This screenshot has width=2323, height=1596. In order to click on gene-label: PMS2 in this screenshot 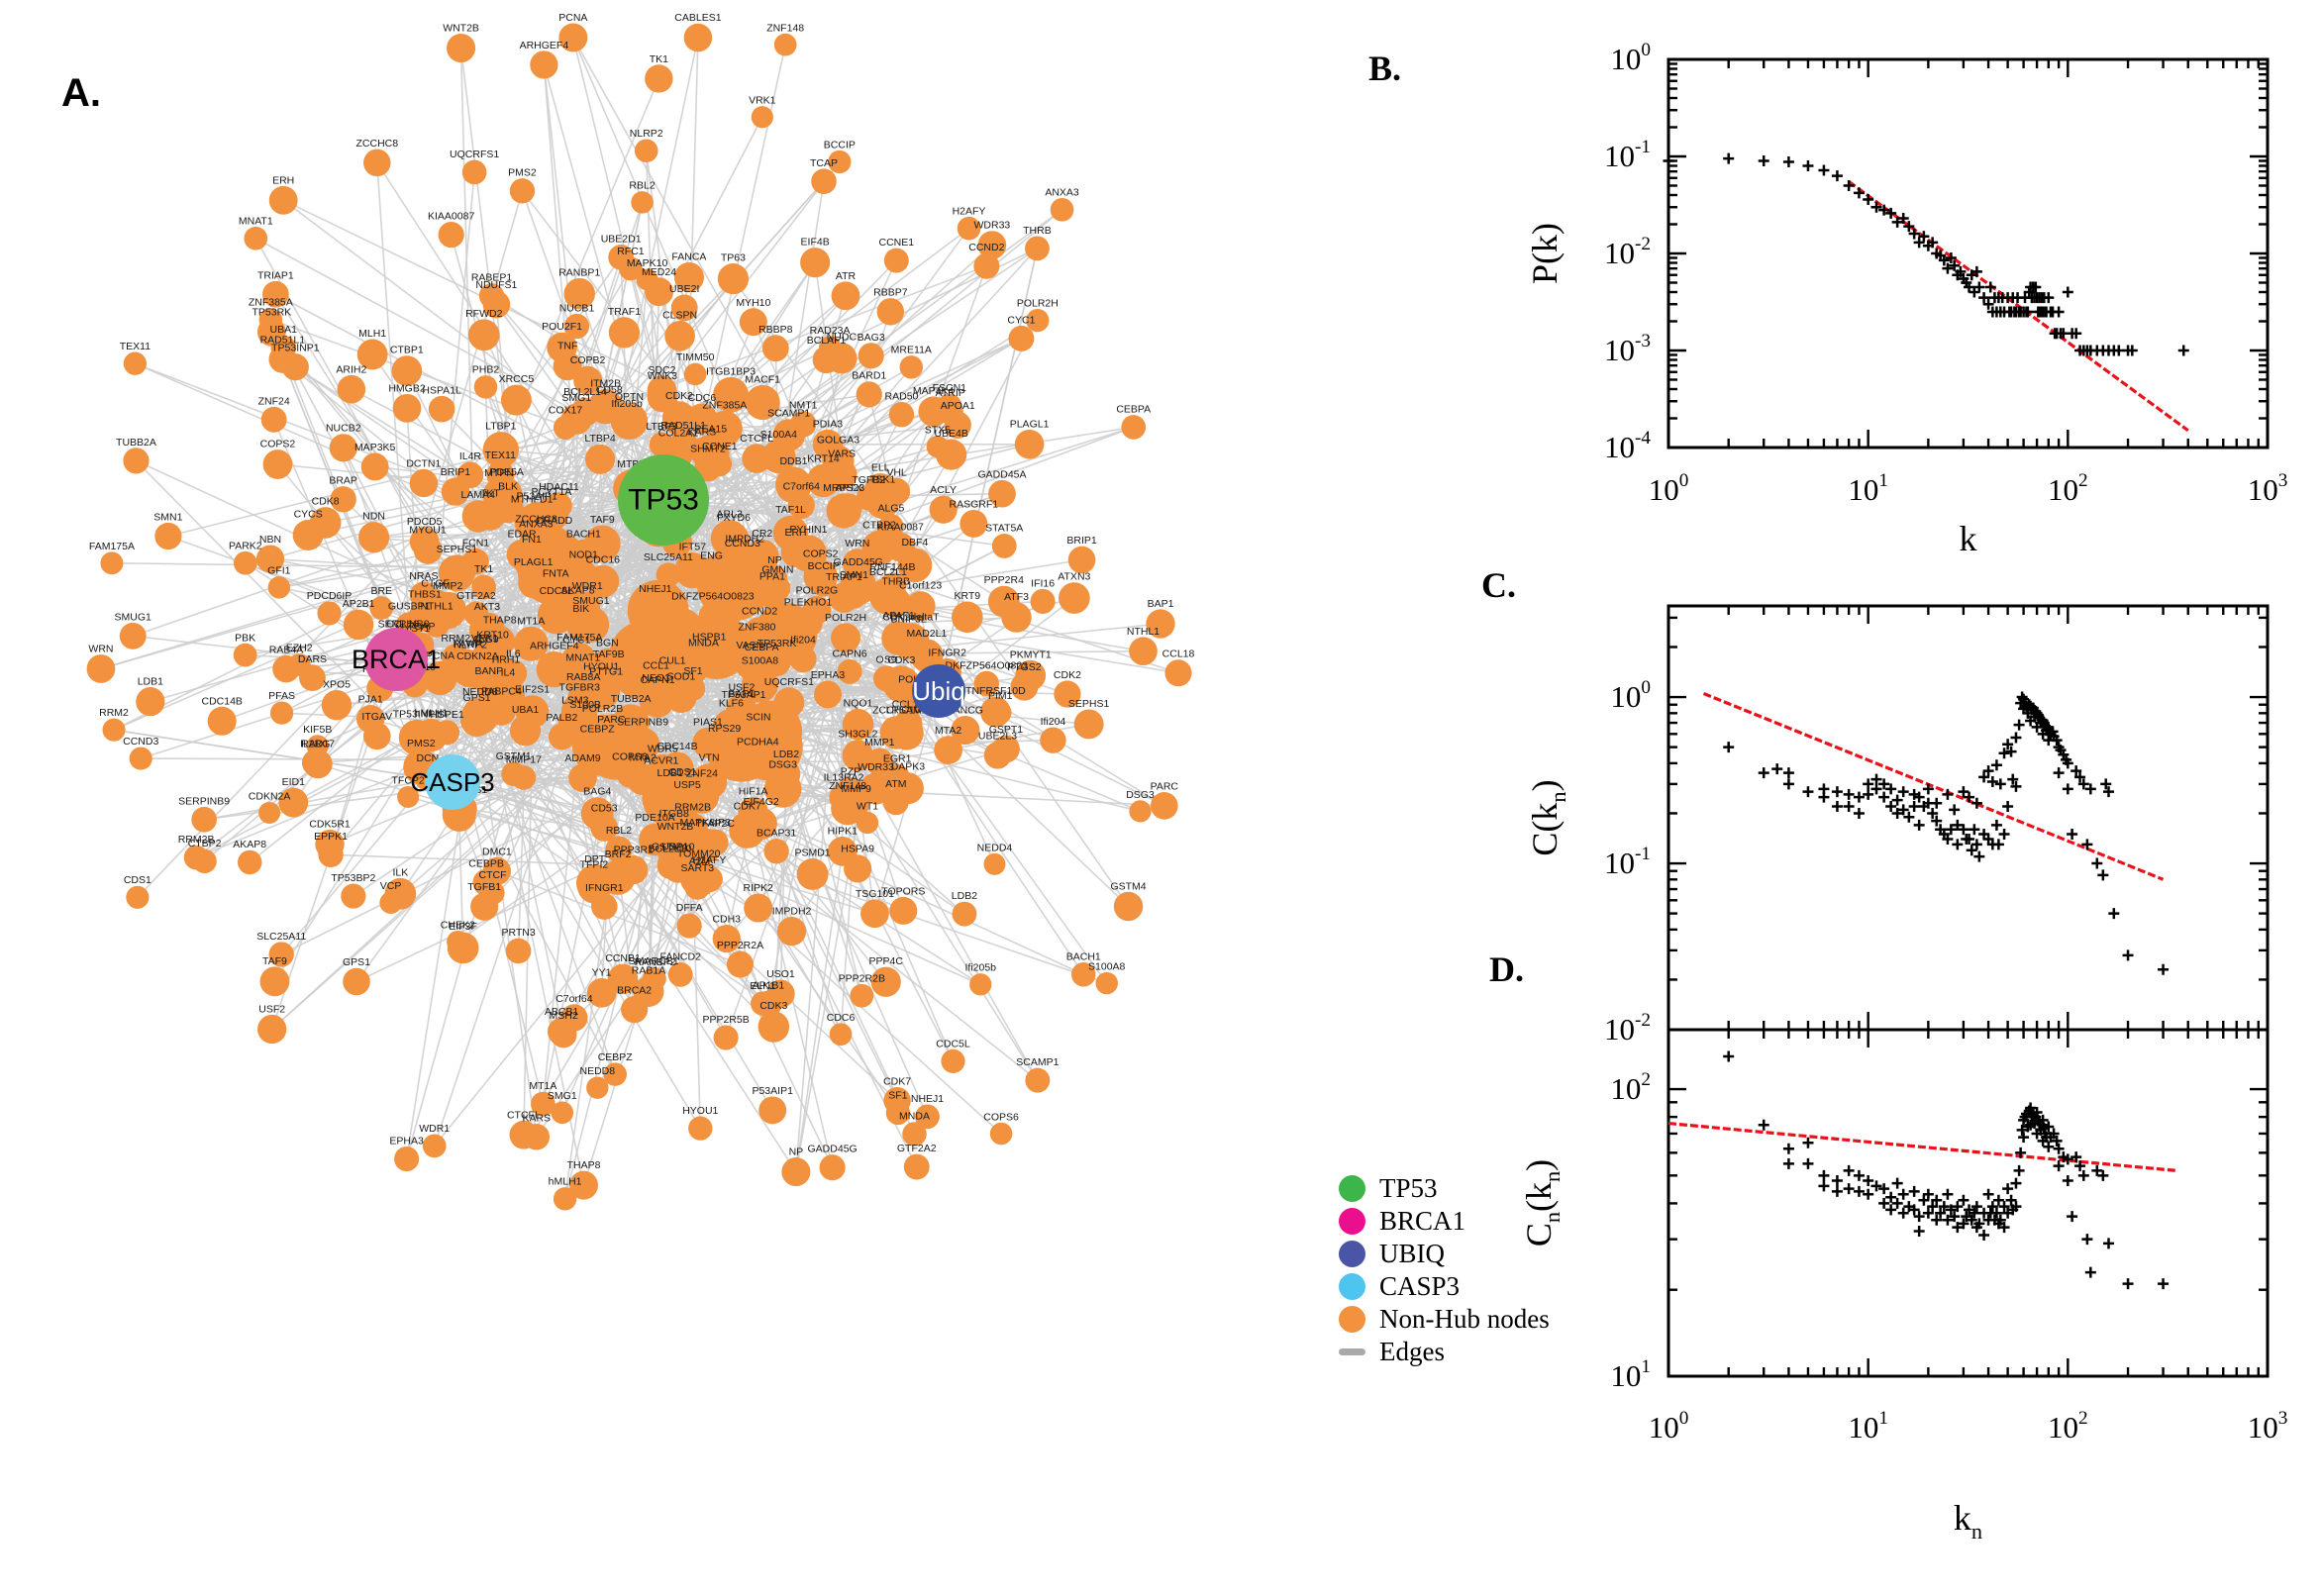, I will do `click(421, 743)`.